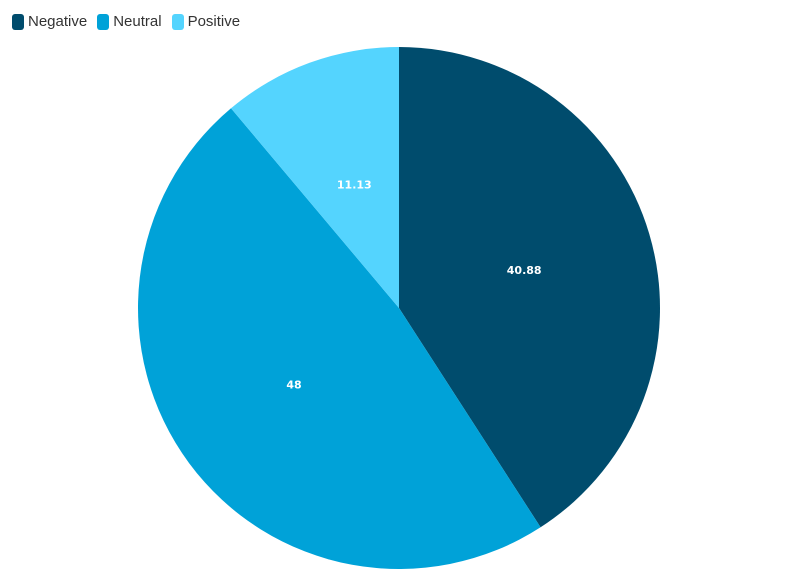 The image size is (796, 575). Describe the element at coordinates (177, 22) in the screenshot. I see `legend-swatch-positive` at that location.